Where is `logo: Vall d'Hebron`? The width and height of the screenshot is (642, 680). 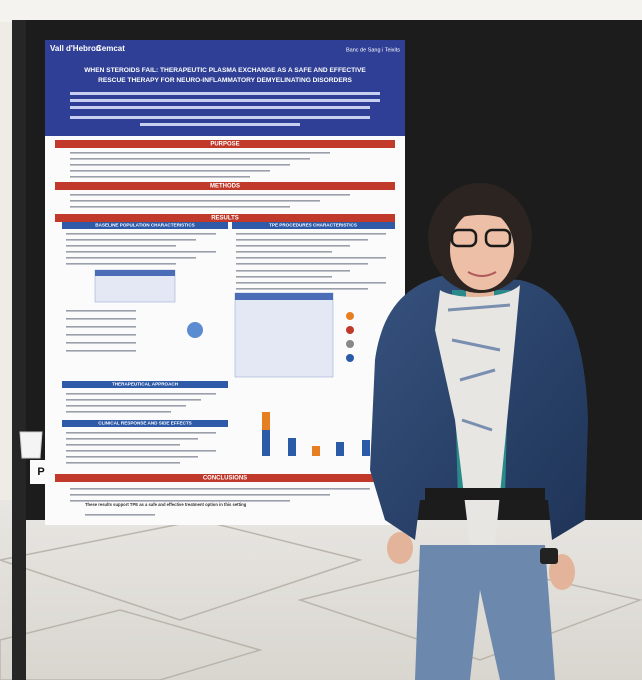 logo: Vall d'Hebron is located at coordinates (75, 48).